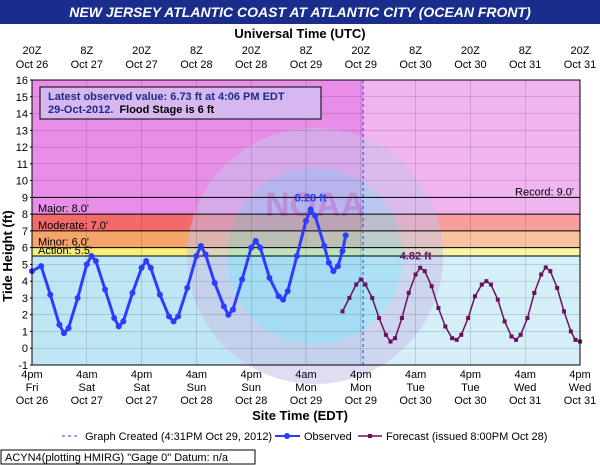 The width and height of the screenshot is (600, 465). What do you see at coordinates (470, 65) in the screenshot?
I see `top-tick-date: Oct 30` at bounding box center [470, 65].